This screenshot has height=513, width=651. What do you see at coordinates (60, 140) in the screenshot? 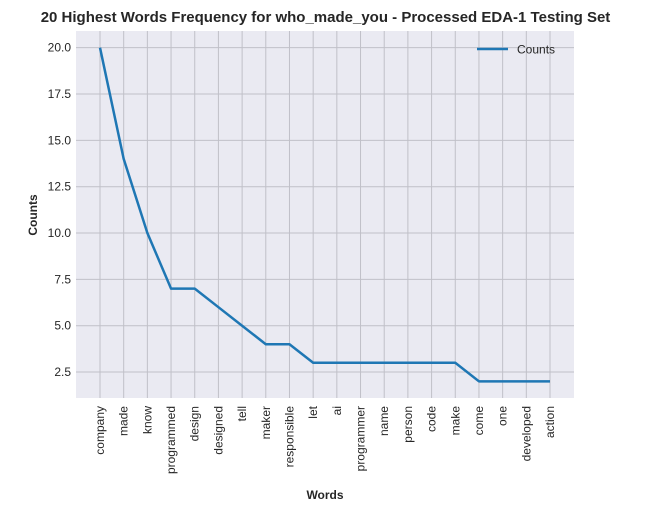
I see `y-tick-label: 15.0` at bounding box center [60, 140].